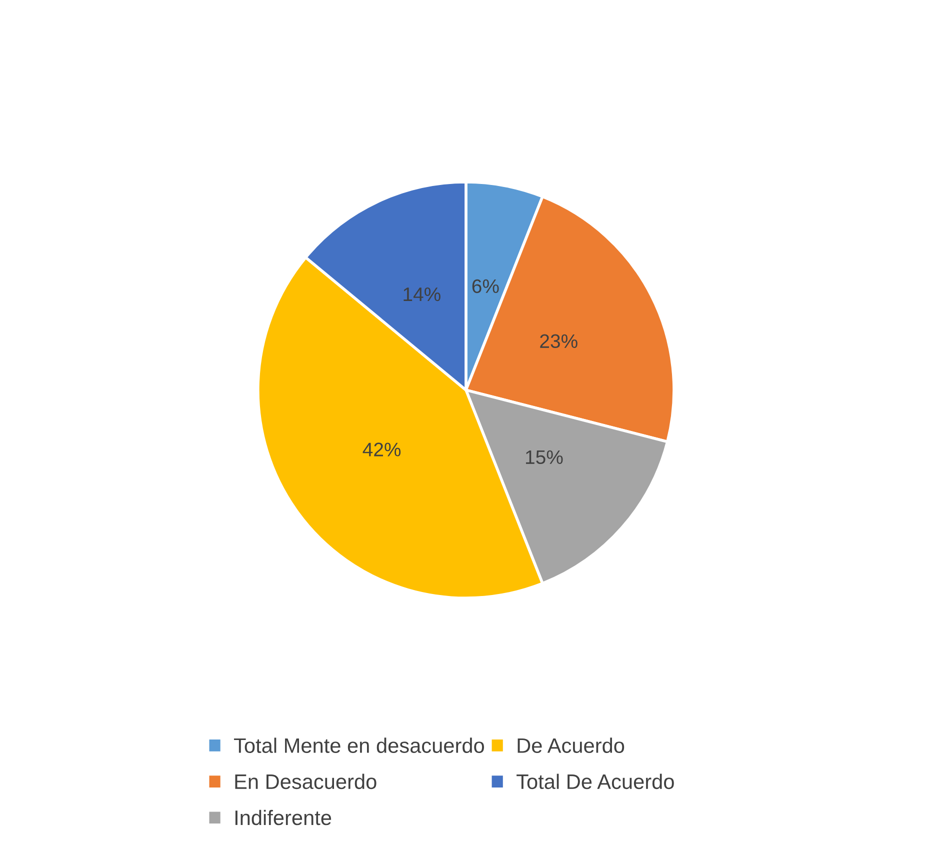 The image size is (949, 861). What do you see at coordinates (422, 294) in the screenshot?
I see `data-label: 14%` at bounding box center [422, 294].